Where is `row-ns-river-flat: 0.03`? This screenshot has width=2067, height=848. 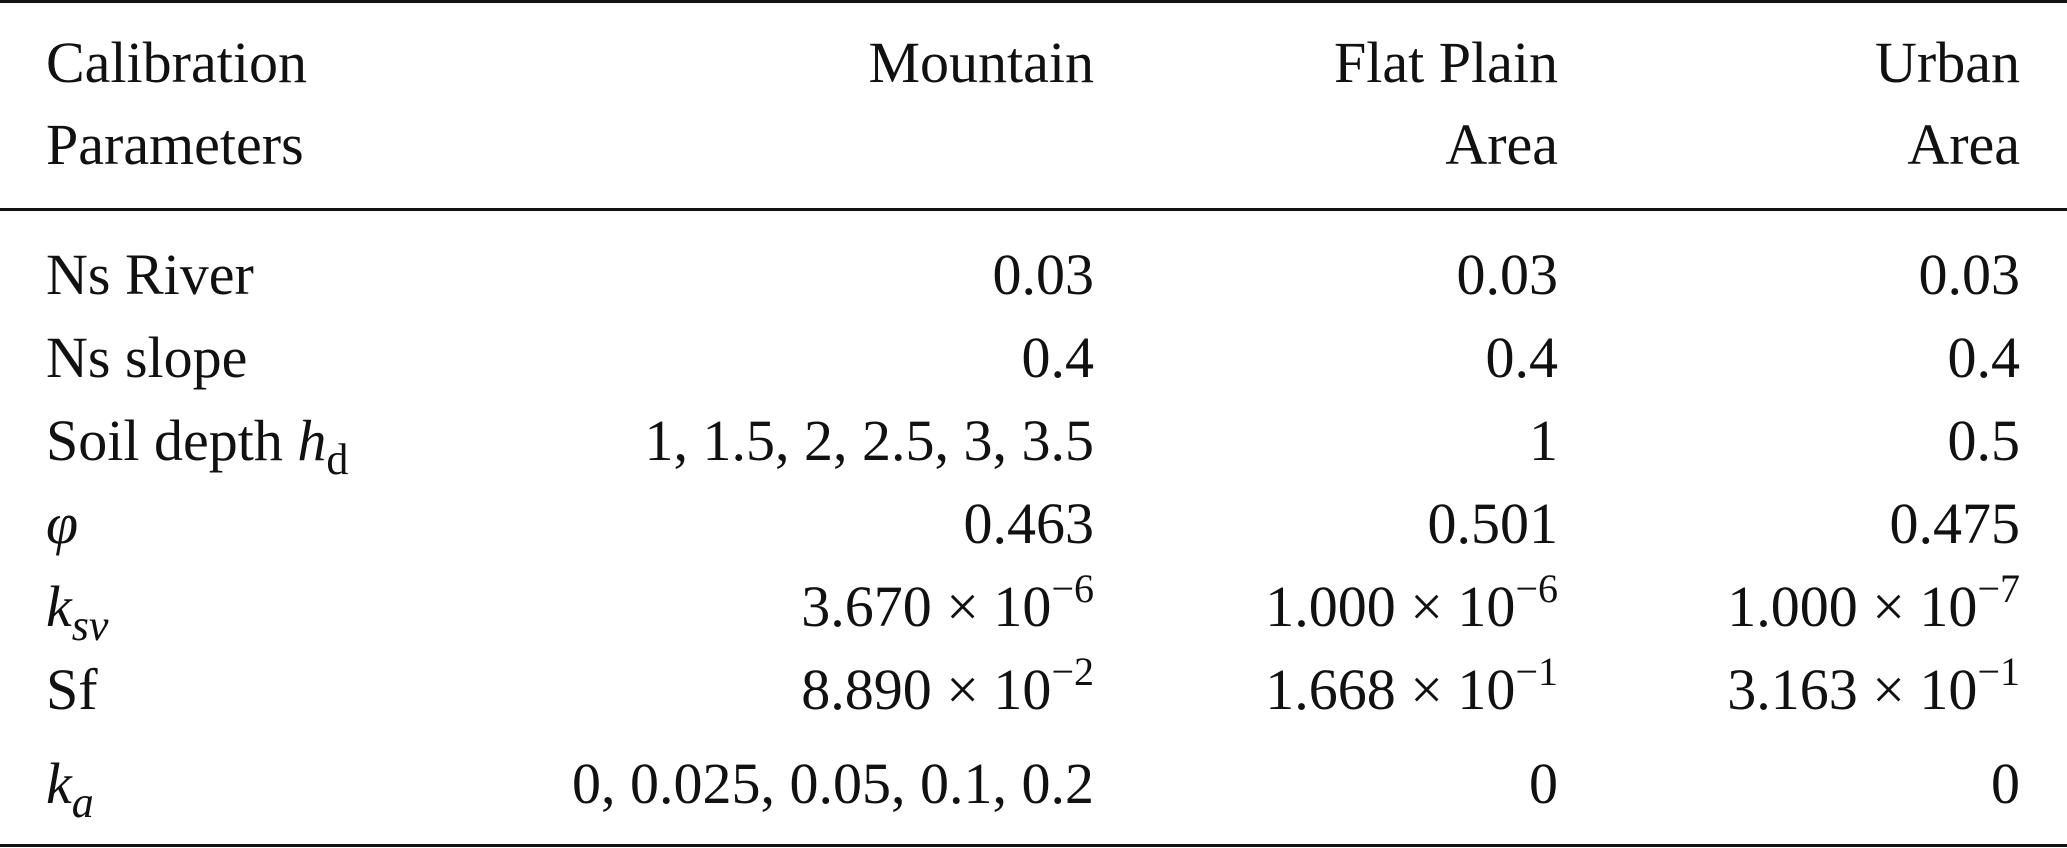 row-ns-river-flat: 0.03 is located at coordinates (1507, 274).